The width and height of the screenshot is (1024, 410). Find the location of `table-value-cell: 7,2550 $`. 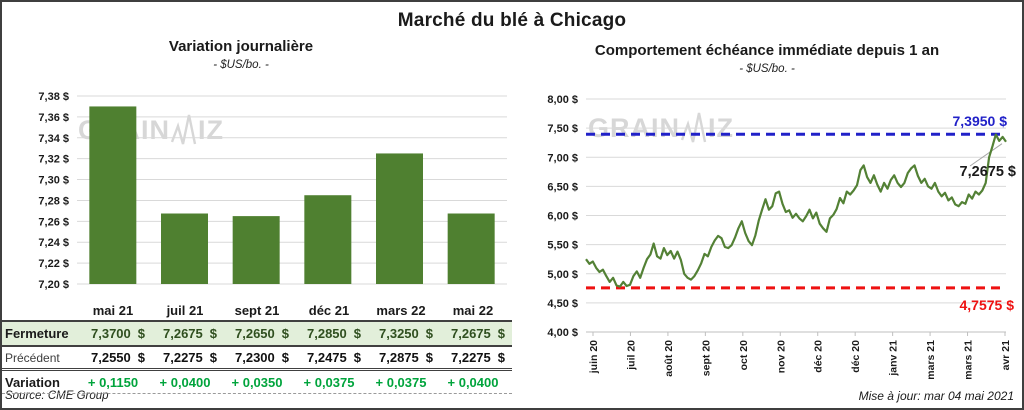

table-value-cell: 7,2550 $ is located at coordinates (113, 357).